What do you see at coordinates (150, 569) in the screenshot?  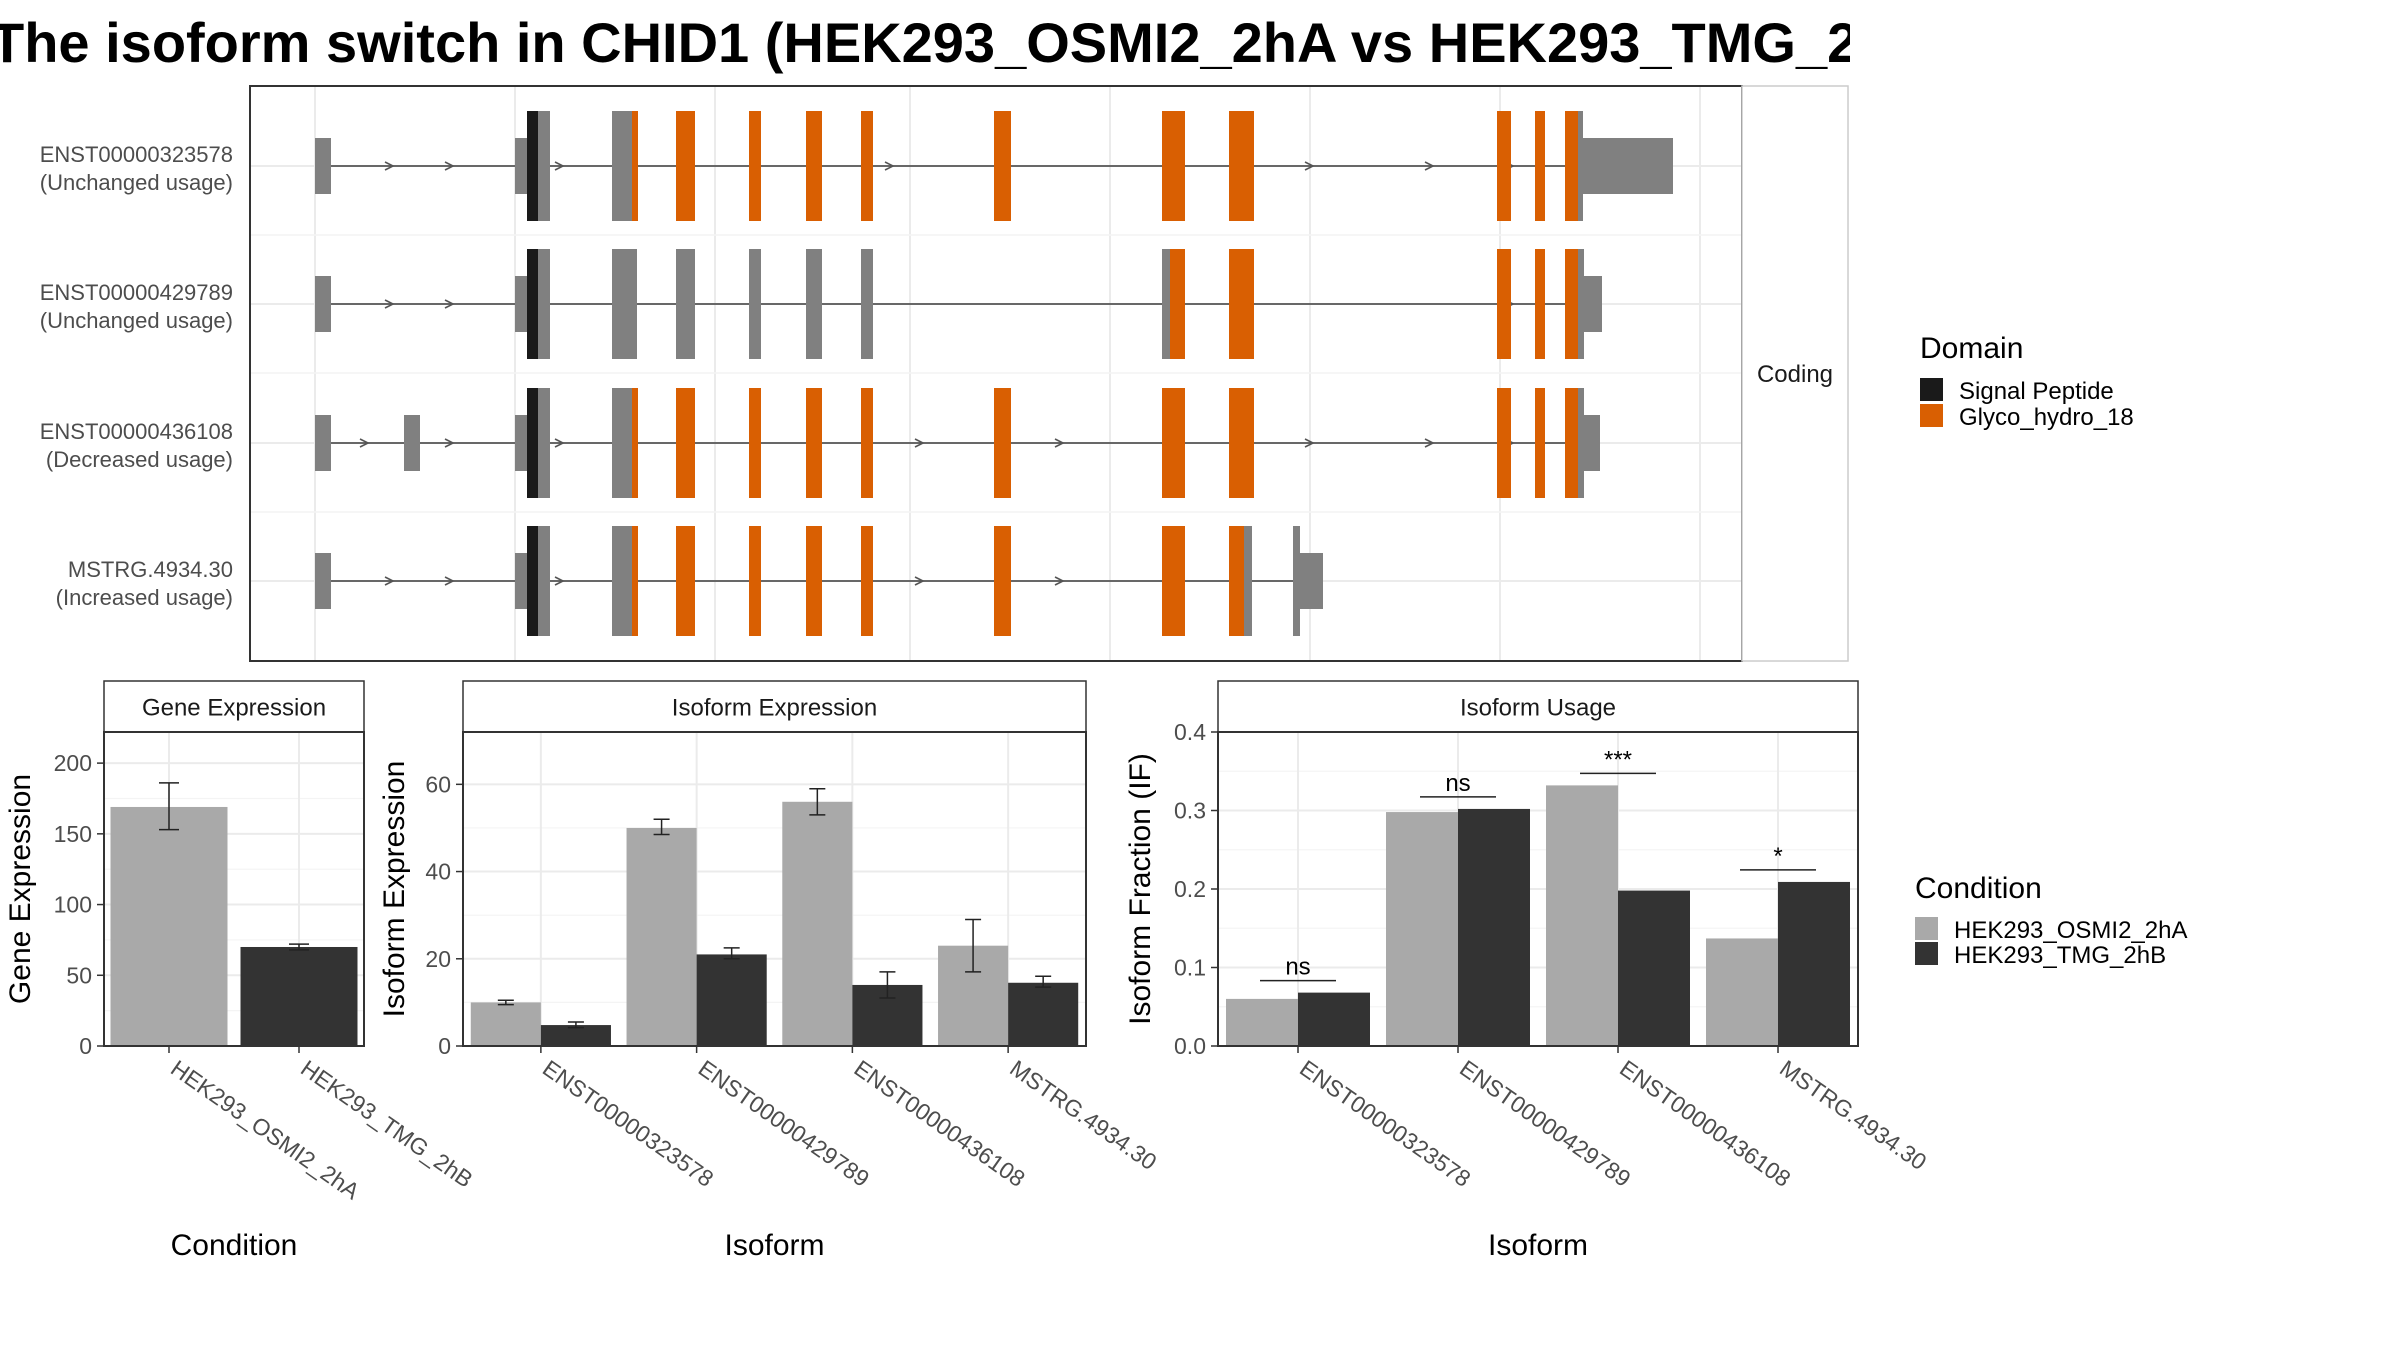 I see `isoform-id-label: MSTRG.4934.30` at bounding box center [150, 569].